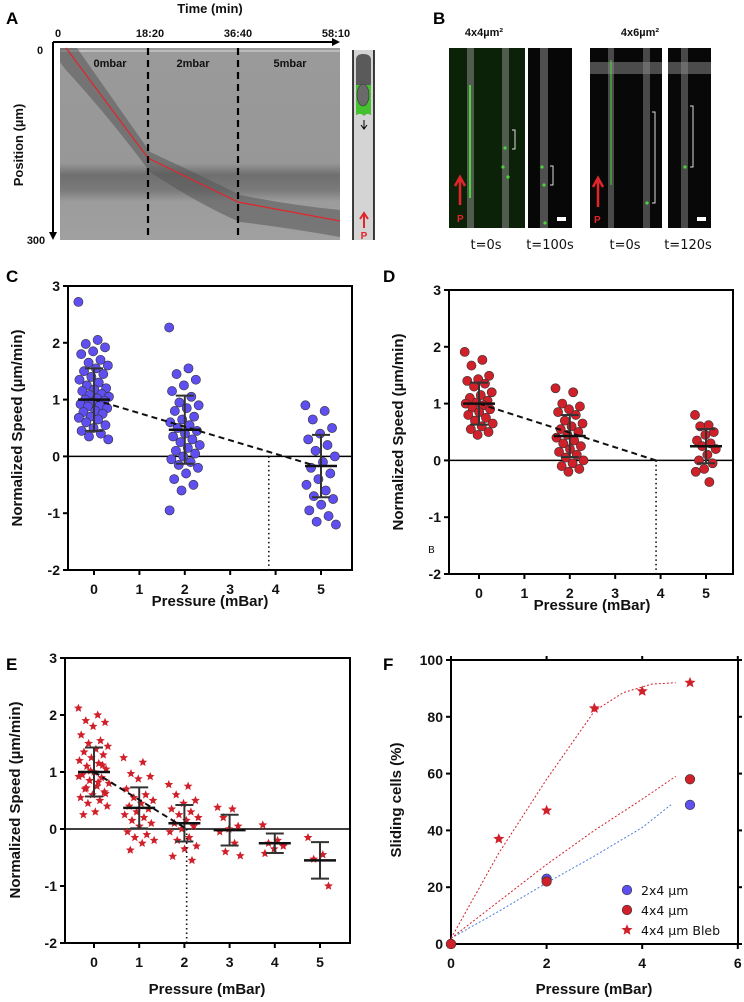  Describe the element at coordinates (615, 593) in the screenshot. I see `x-tick-label: 3` at that location.